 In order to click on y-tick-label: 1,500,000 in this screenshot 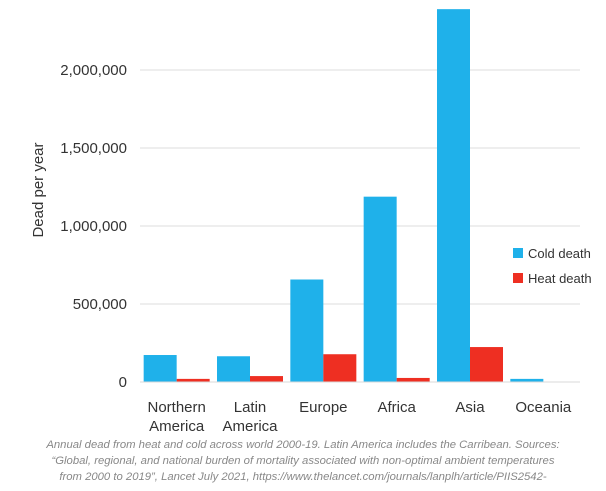, I will do `click(93, 148)`.